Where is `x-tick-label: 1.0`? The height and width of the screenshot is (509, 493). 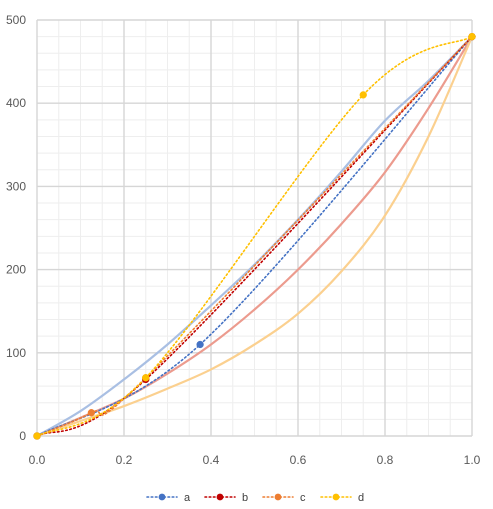 x-tick-label: 1.0 is located at coordinates (472, 460).